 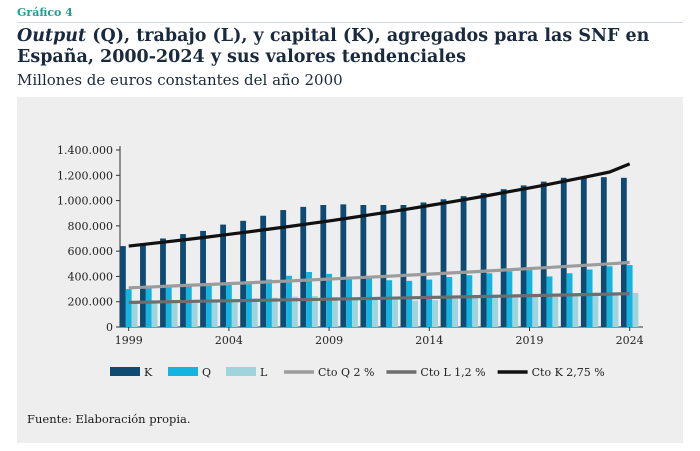 What do you see at coordinates (129, 340) in the screenshot?
I see `x-tick-label: 1999` at bounding box center [129, 340].